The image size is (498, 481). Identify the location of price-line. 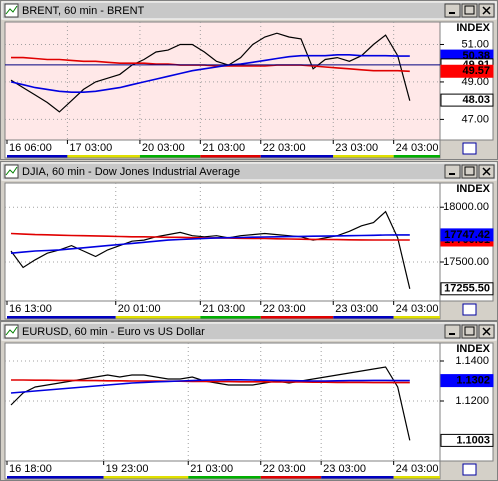
(210, 72).